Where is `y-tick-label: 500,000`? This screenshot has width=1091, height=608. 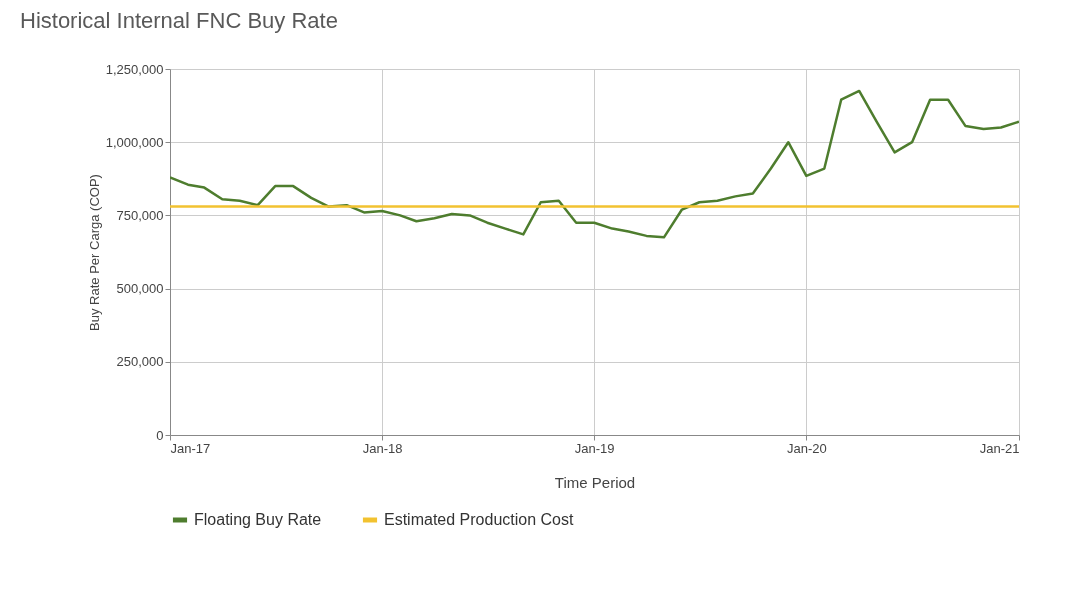 y-tick-label: 500,000 is located at coordinates (140, 289).